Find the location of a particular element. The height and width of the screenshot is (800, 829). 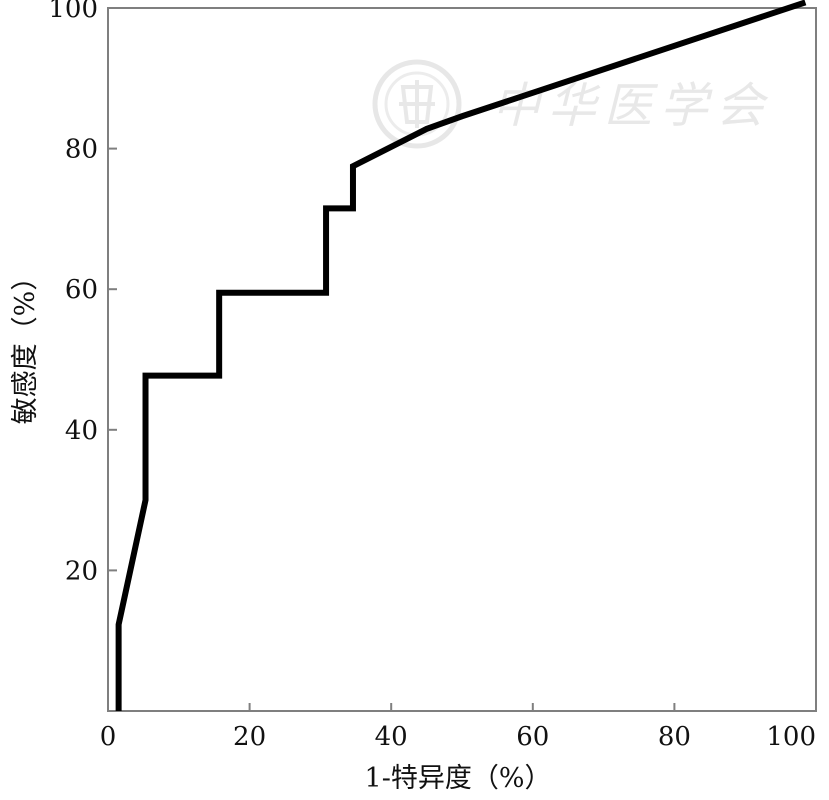

x-tick-label: 60 is located at coordinates (532, 737).